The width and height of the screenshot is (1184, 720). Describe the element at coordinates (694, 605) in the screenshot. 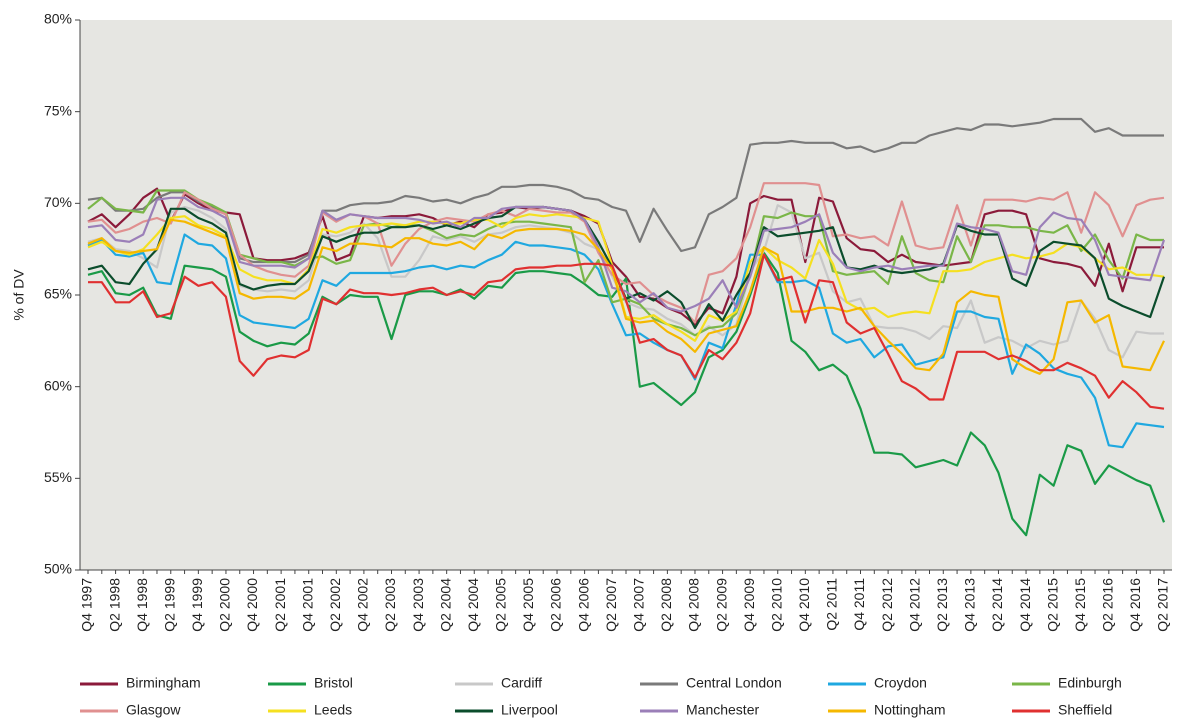

I see `x-tick-label: Q4 2008` at that location.